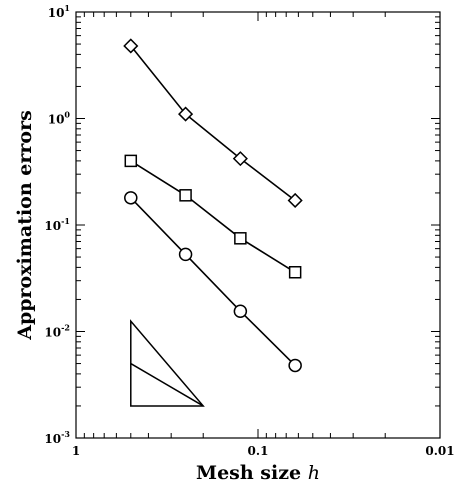 This screenshot has height=493, width=460. I want to click on slope-triangle-inner-line, so click(167, 384).